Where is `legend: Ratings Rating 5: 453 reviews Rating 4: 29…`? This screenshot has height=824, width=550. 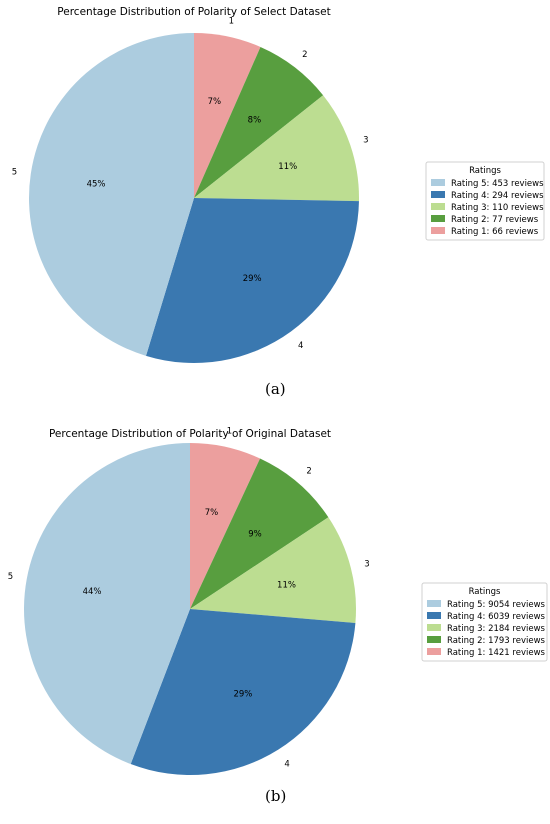 legend: Ratings Rating 5: 453 reviews Rating 4: 29… is located at coordinates (485, 201).